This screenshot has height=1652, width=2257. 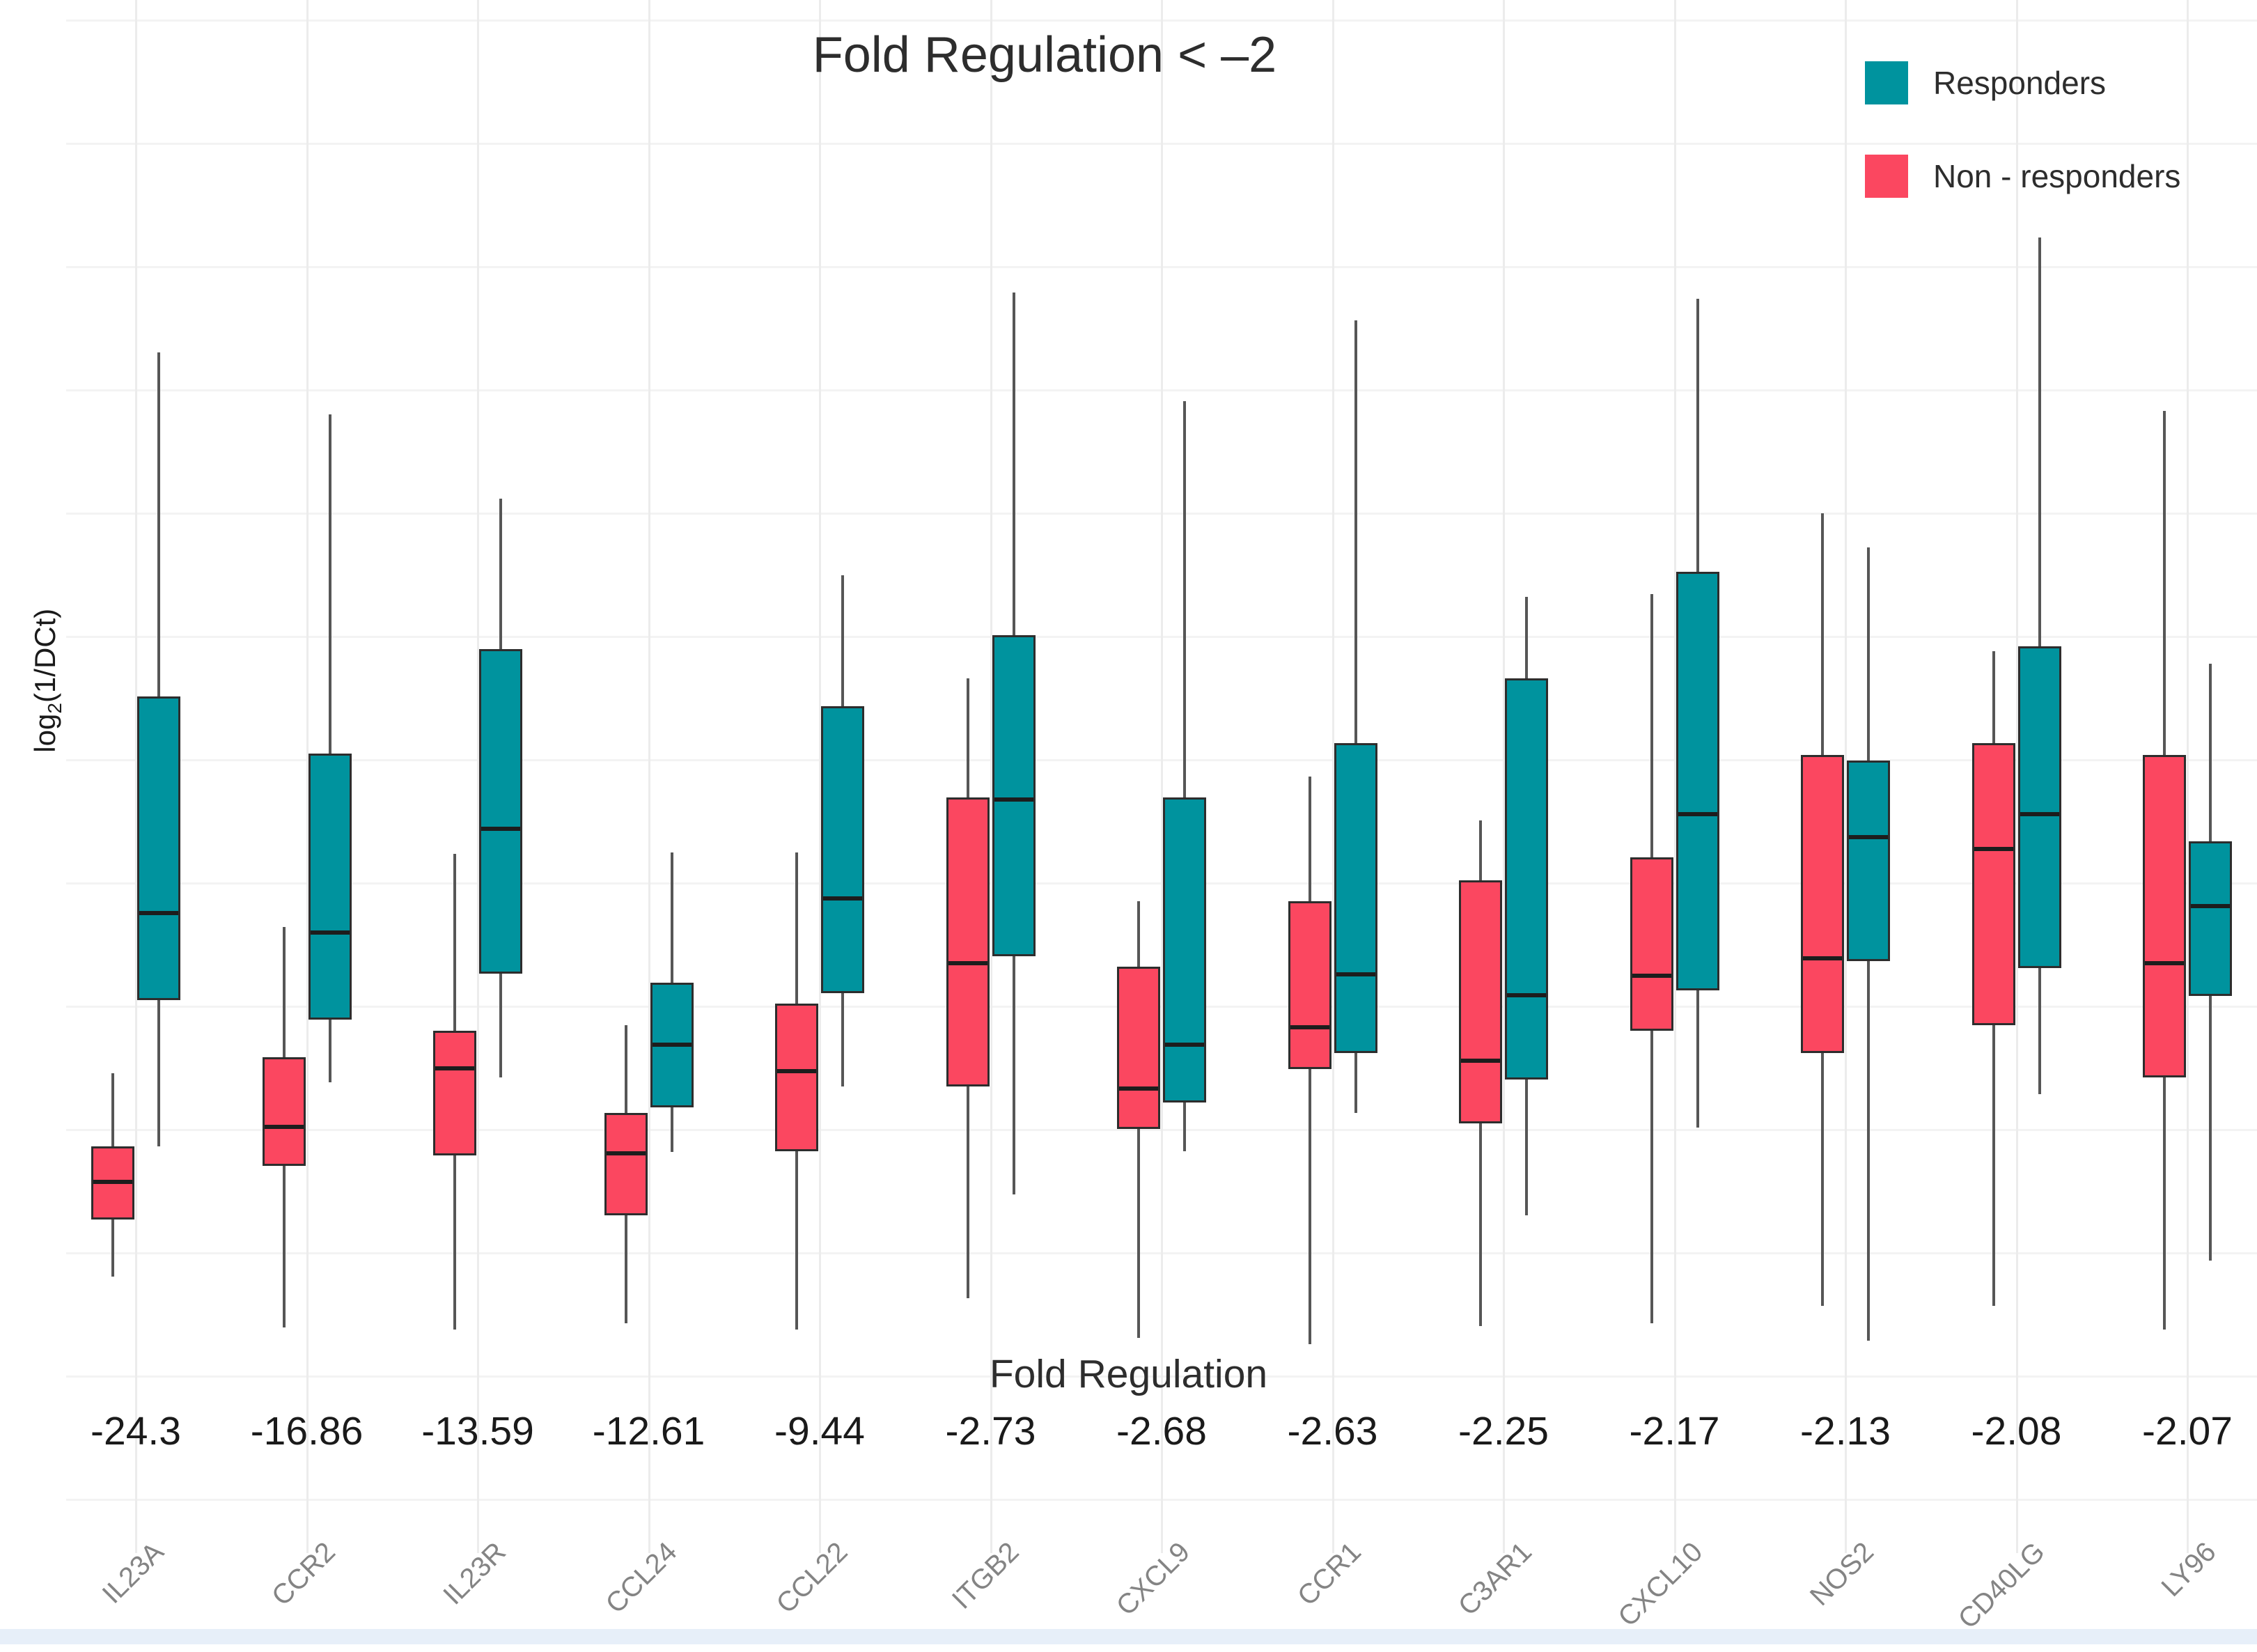 I want to click on median-IL23A-responders, so click(x=158, y=912).